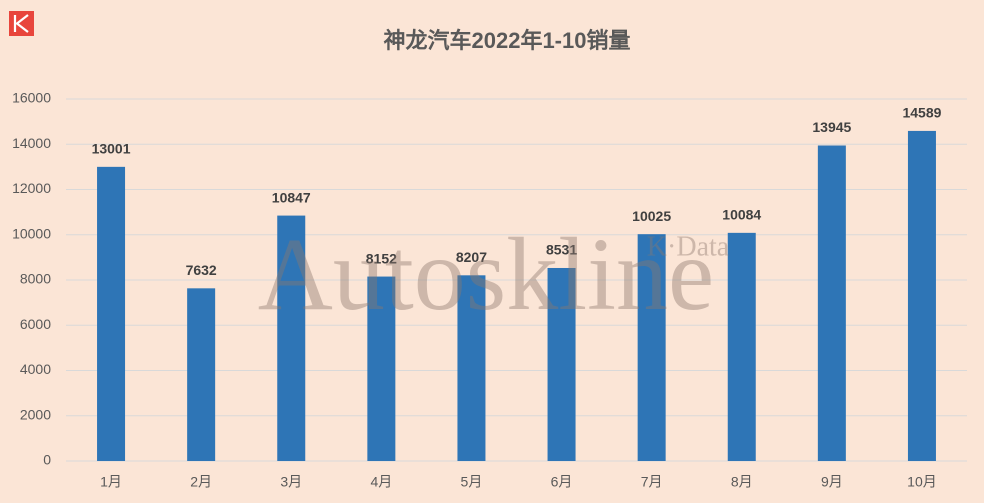 The image size is (984, 503). What do you see at coordinates (486, 274) in the screenshot?
I see `watermark: Autoskline` at bounding box center [486, 274].